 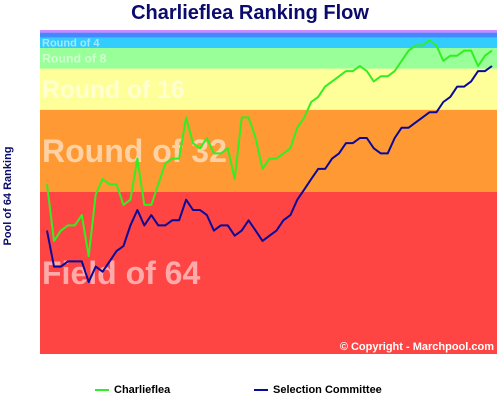 What do you see at coordinates (261, 390) in the screenshot?
I see `legend-swatch-selection-committee` at bounding box center [261, 390].